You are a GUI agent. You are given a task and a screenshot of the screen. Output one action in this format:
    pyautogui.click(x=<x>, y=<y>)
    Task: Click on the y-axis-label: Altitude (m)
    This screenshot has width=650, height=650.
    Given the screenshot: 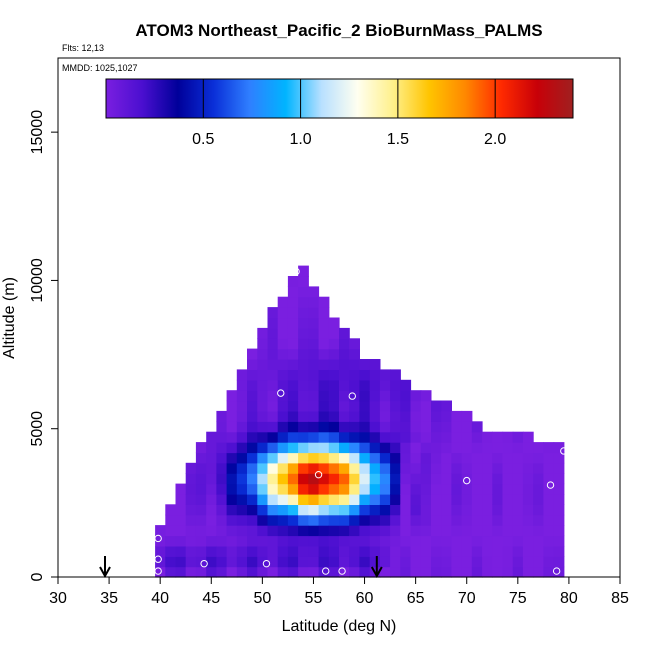 What is the action you would take?
    pyautogui.click(x=9, y=318)
    